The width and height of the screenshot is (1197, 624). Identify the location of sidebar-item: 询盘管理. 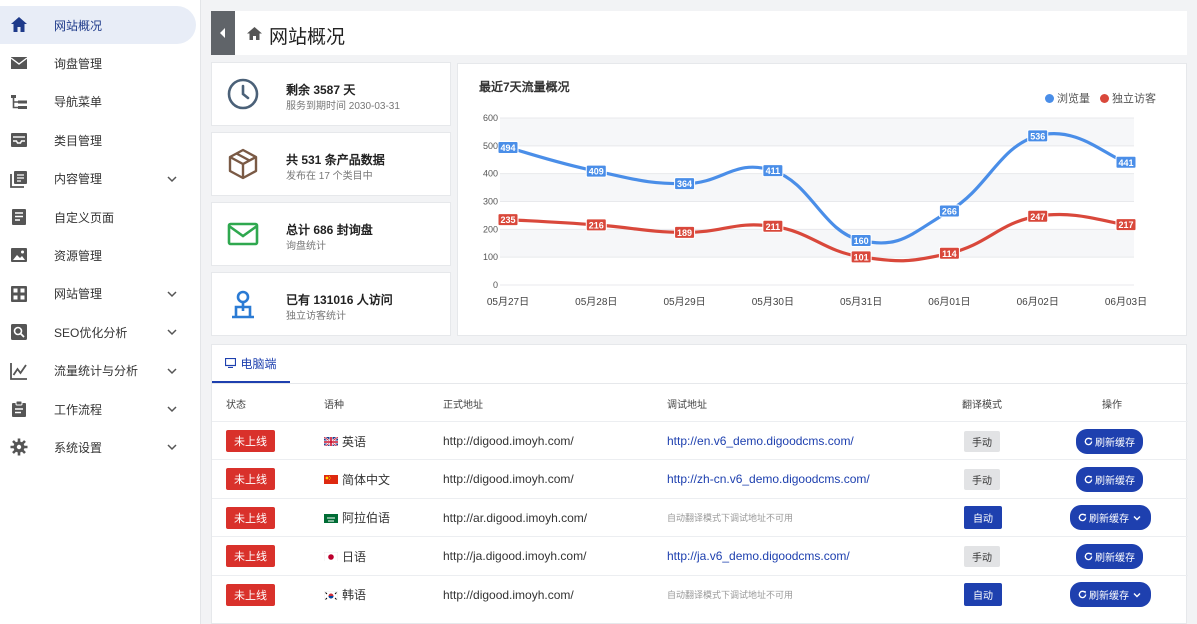
(98, 63).